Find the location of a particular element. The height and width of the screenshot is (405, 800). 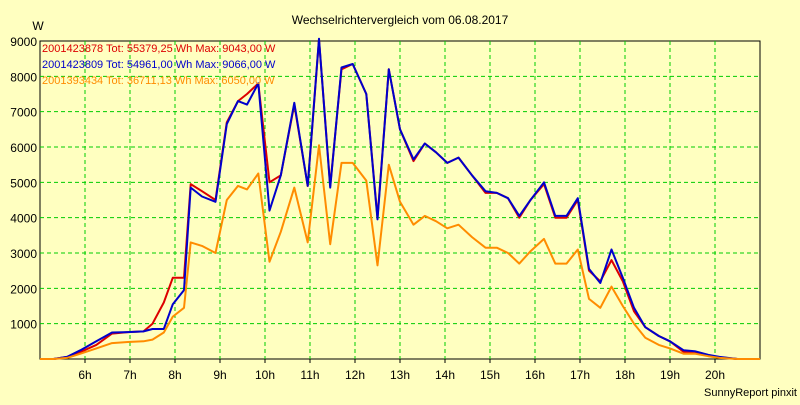

y-tick-labels: 1000 2000 3000 4000 5000 6000 7000 8000 9000 is located at coordinates (23, 183).